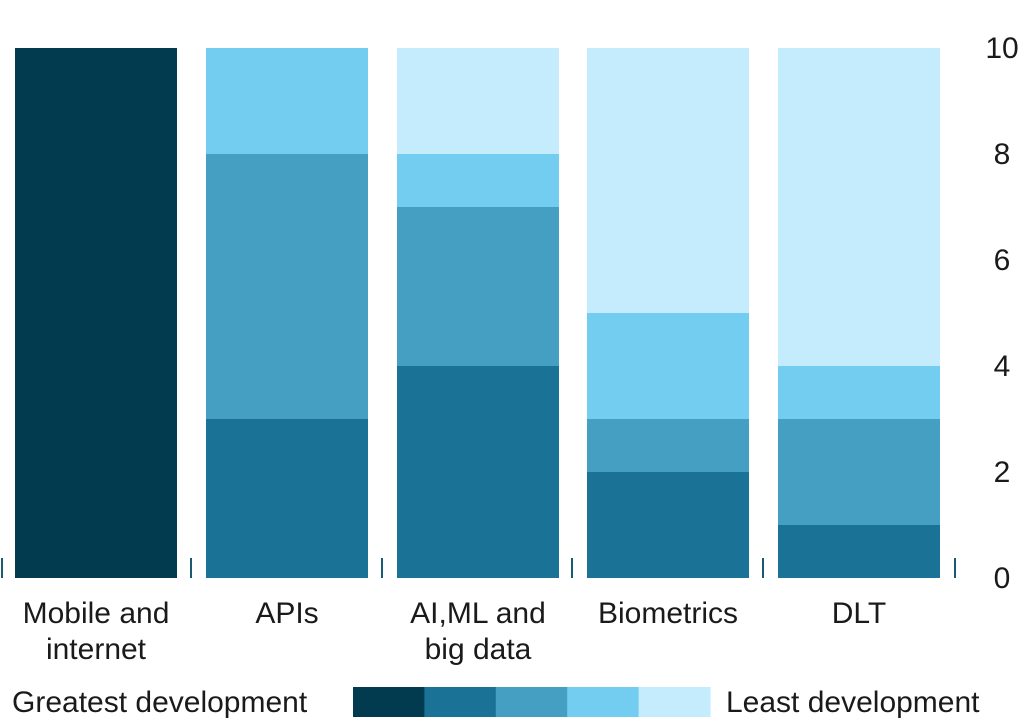 The height and width of the screenshot is (725, 1024). Describe the element at coordinates (668, 613) in the screenshot. I see `x-tick-label: Biometrics` at that location.